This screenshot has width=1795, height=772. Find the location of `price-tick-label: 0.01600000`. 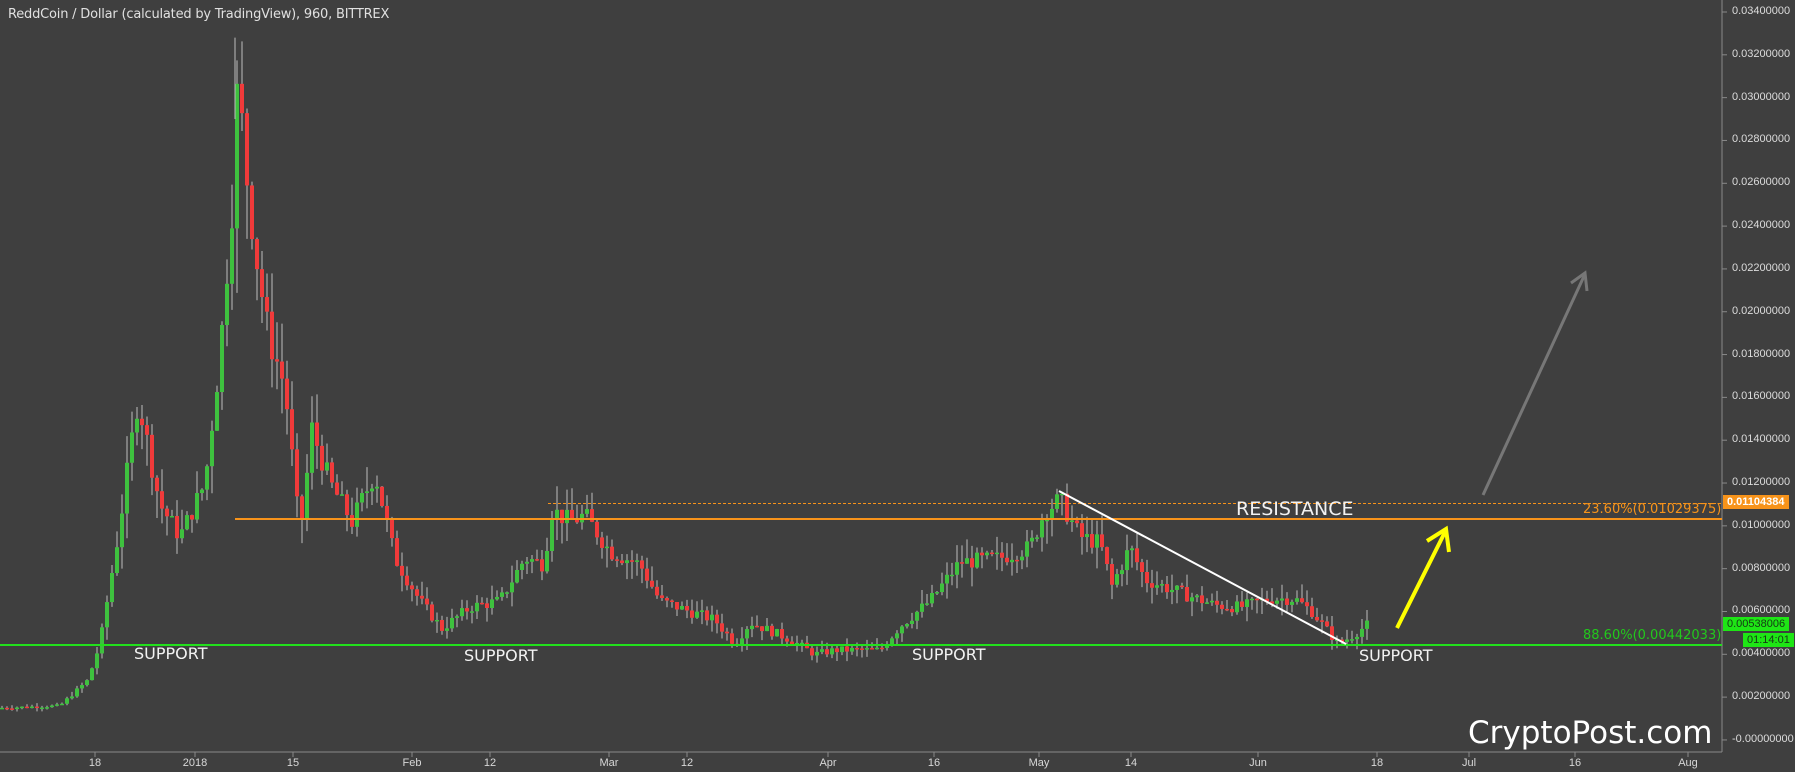

price-tick-label: 0.01600000 is located at coordinates (1761, 396).